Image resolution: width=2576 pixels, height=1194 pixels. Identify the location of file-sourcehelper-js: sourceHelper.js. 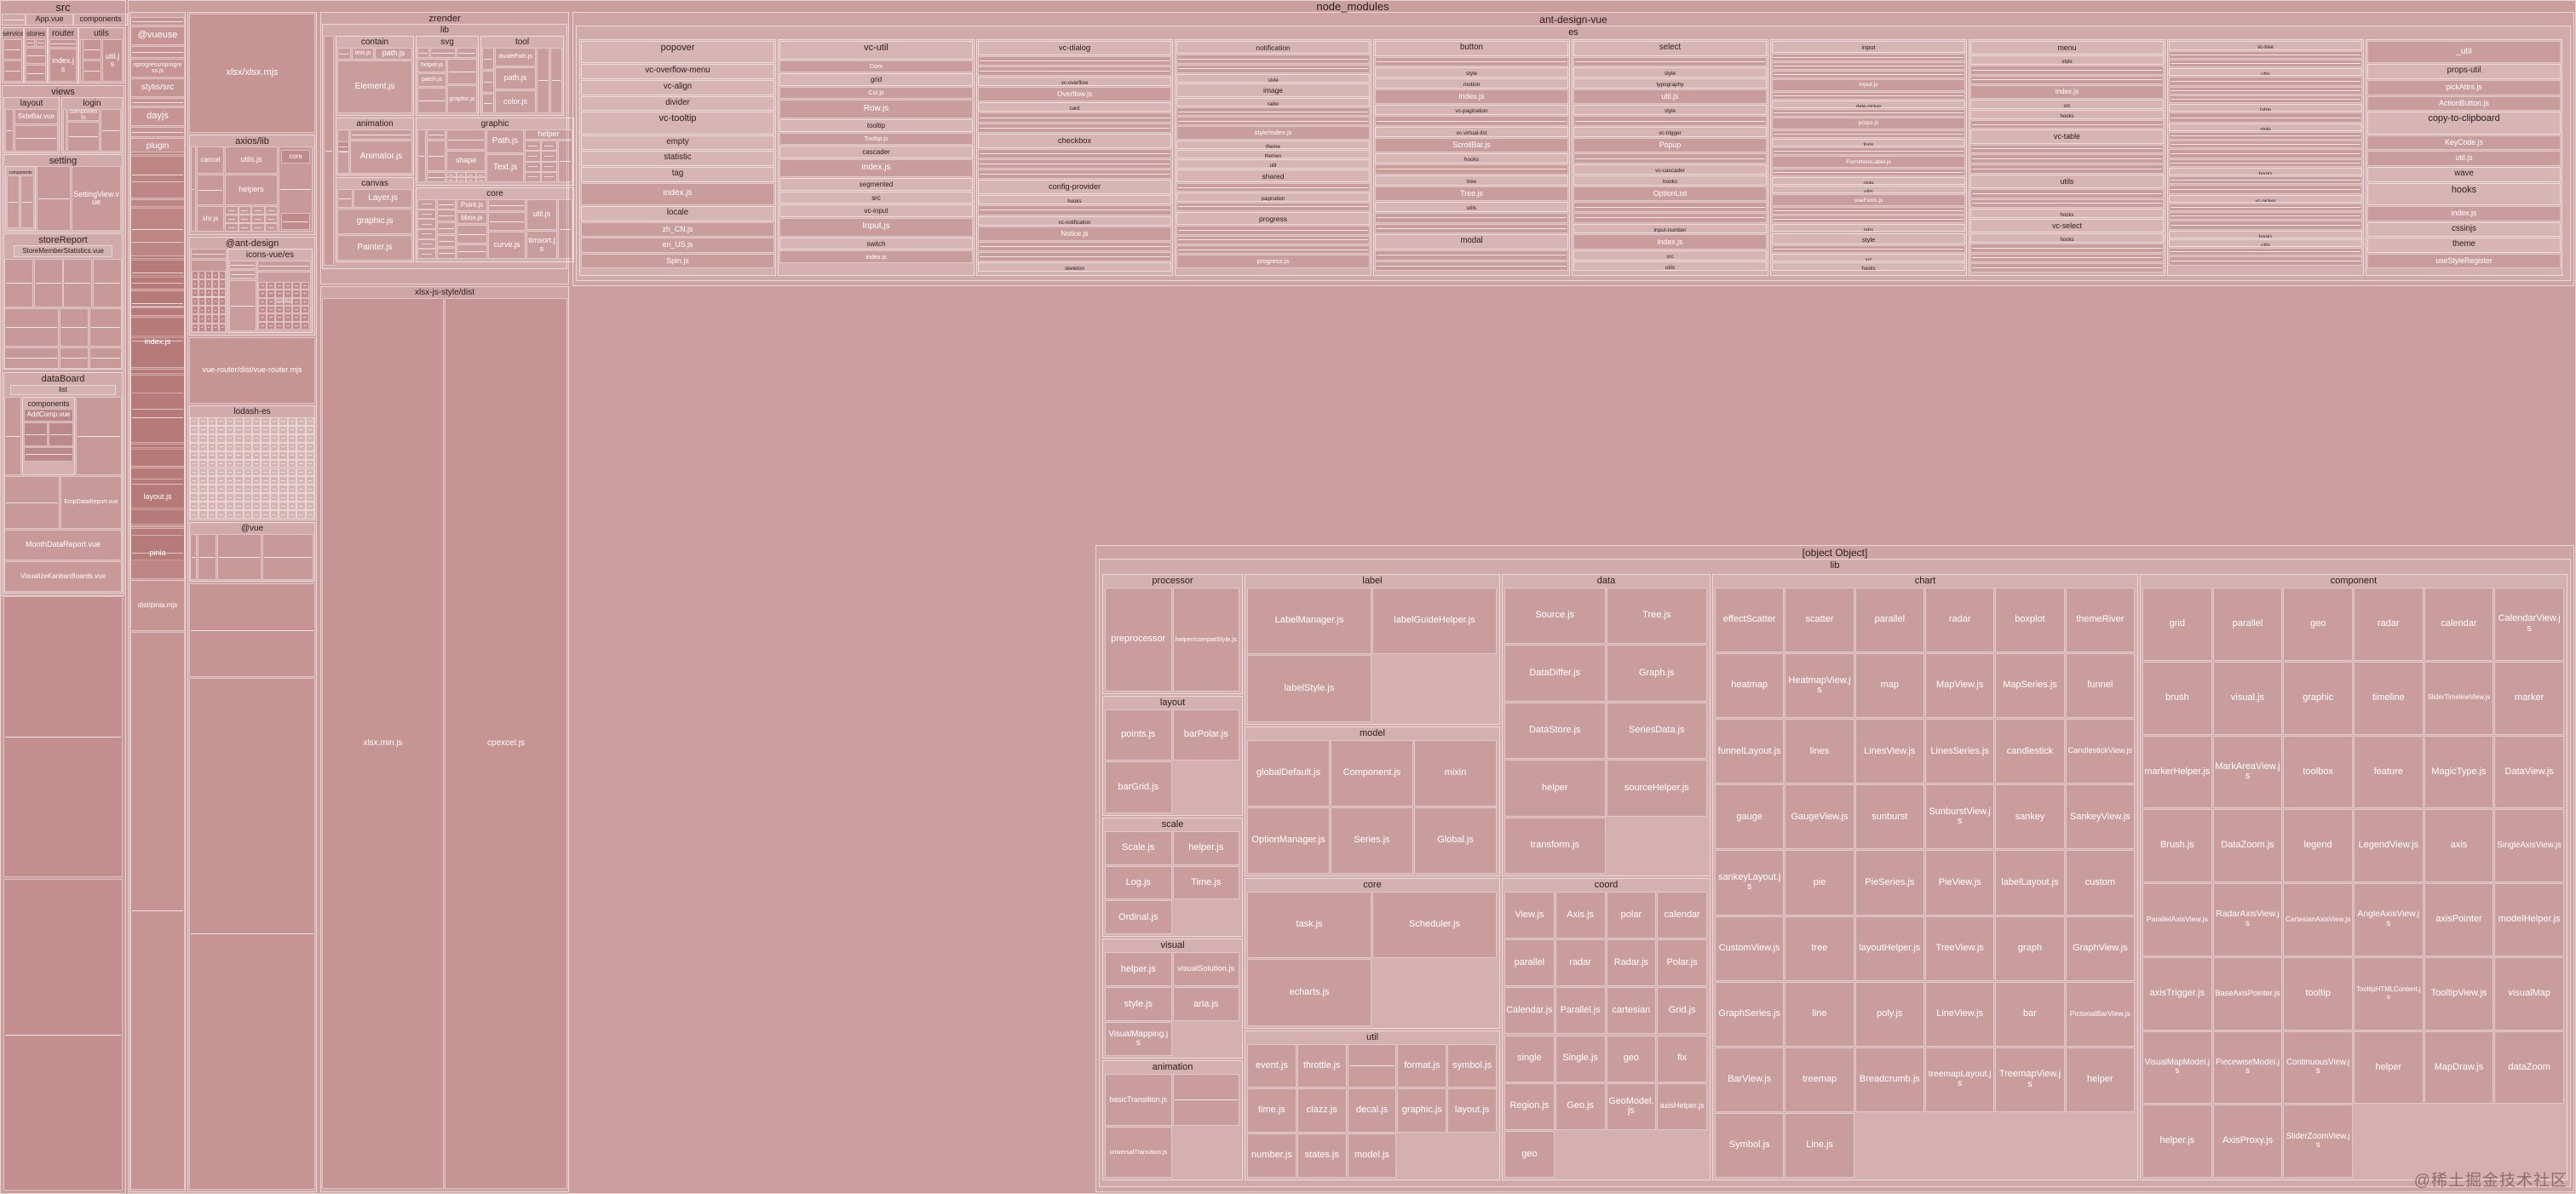
(1656, 788).